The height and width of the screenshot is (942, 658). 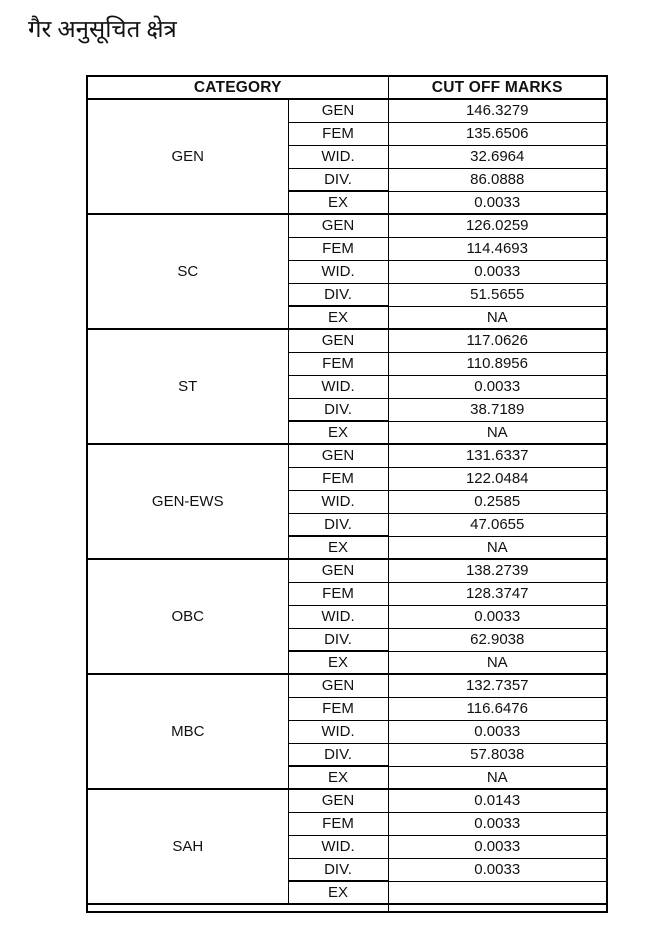 I want to click on table-row: GEN GEN 146.3279, so click(x=347, y=156).